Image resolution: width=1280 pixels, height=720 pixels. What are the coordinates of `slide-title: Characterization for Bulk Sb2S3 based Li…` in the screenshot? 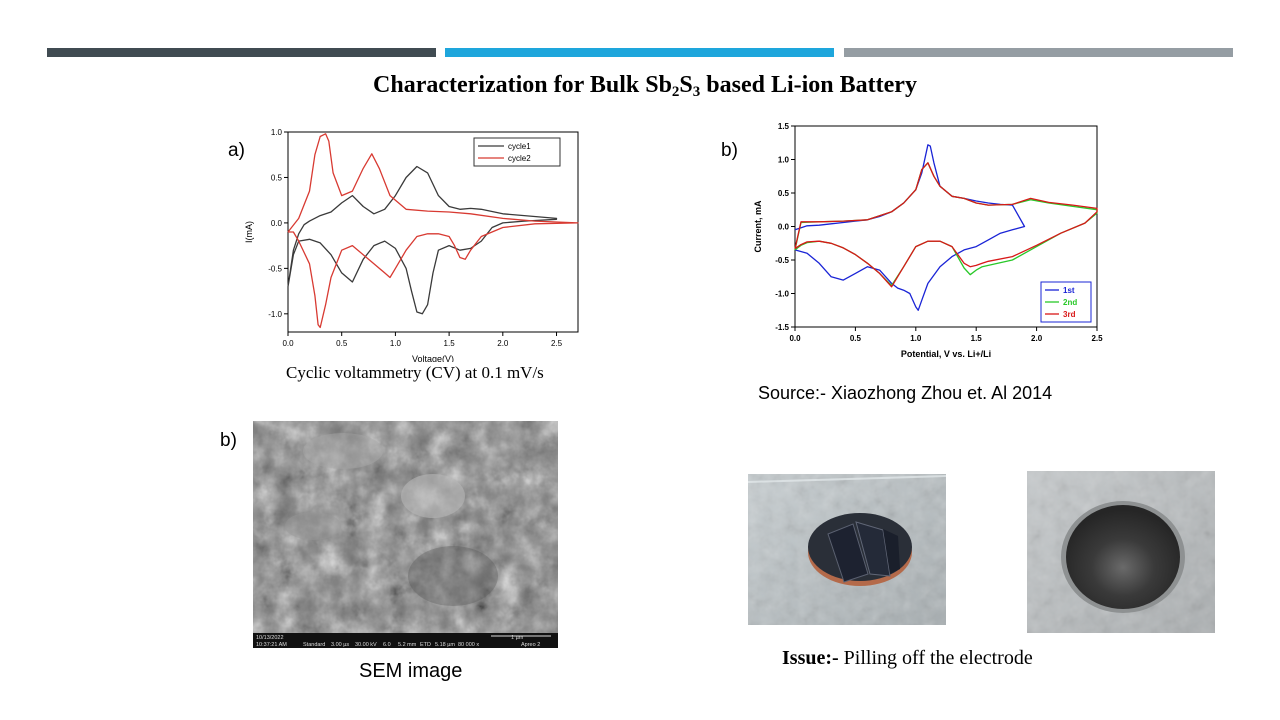 It's located at (645, 86).